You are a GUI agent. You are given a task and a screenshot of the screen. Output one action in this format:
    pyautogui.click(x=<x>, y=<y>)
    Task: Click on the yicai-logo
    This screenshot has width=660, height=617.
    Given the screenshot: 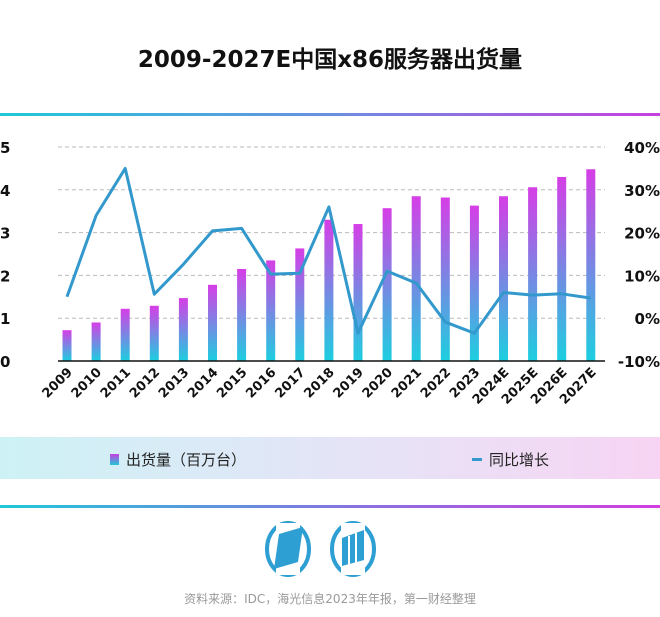 What is the action you would take?
    pyautogui.click(x=320, y=549)
    